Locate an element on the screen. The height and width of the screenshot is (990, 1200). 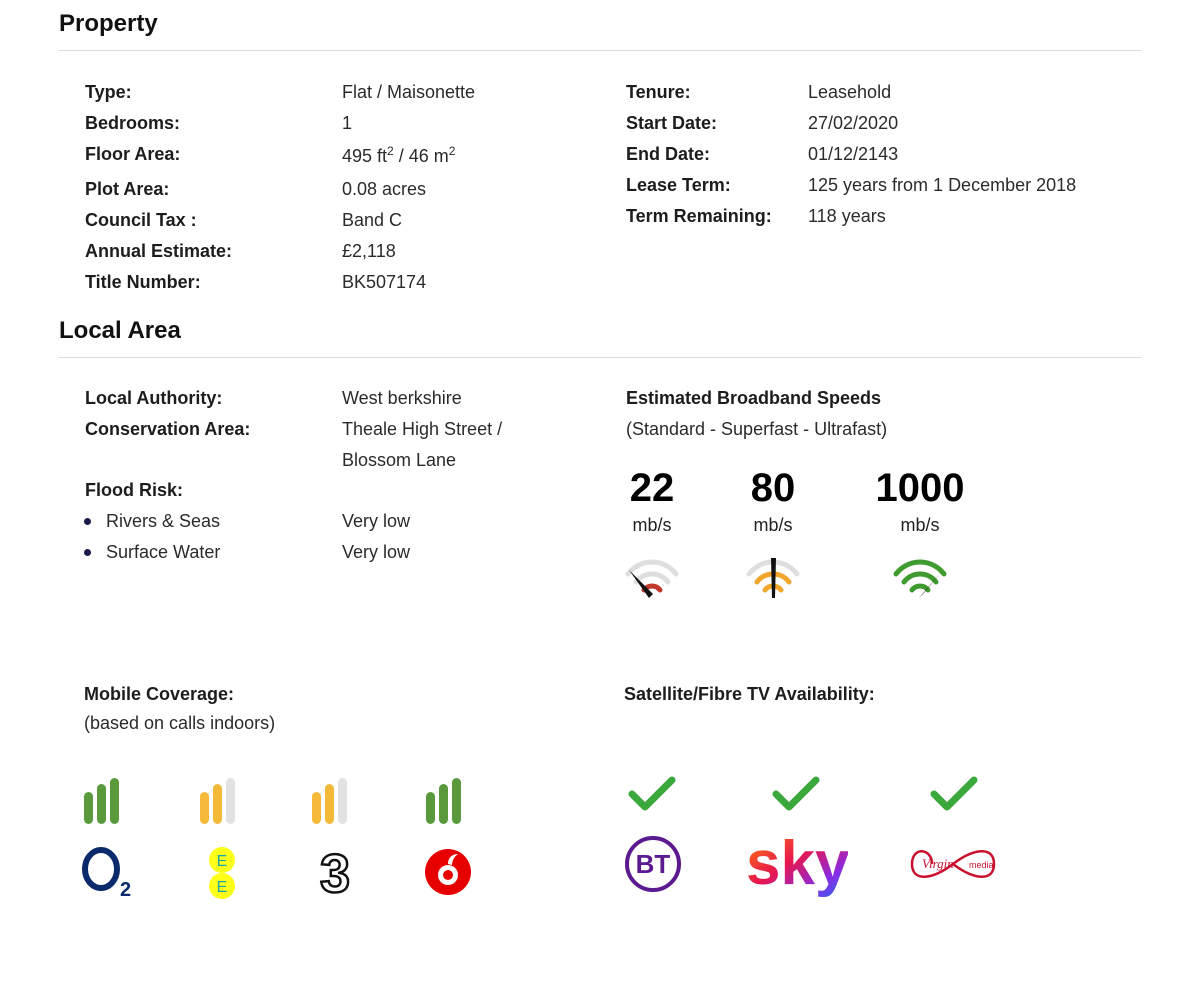
svg-text: Virgin is located at coordinates (938, 863).